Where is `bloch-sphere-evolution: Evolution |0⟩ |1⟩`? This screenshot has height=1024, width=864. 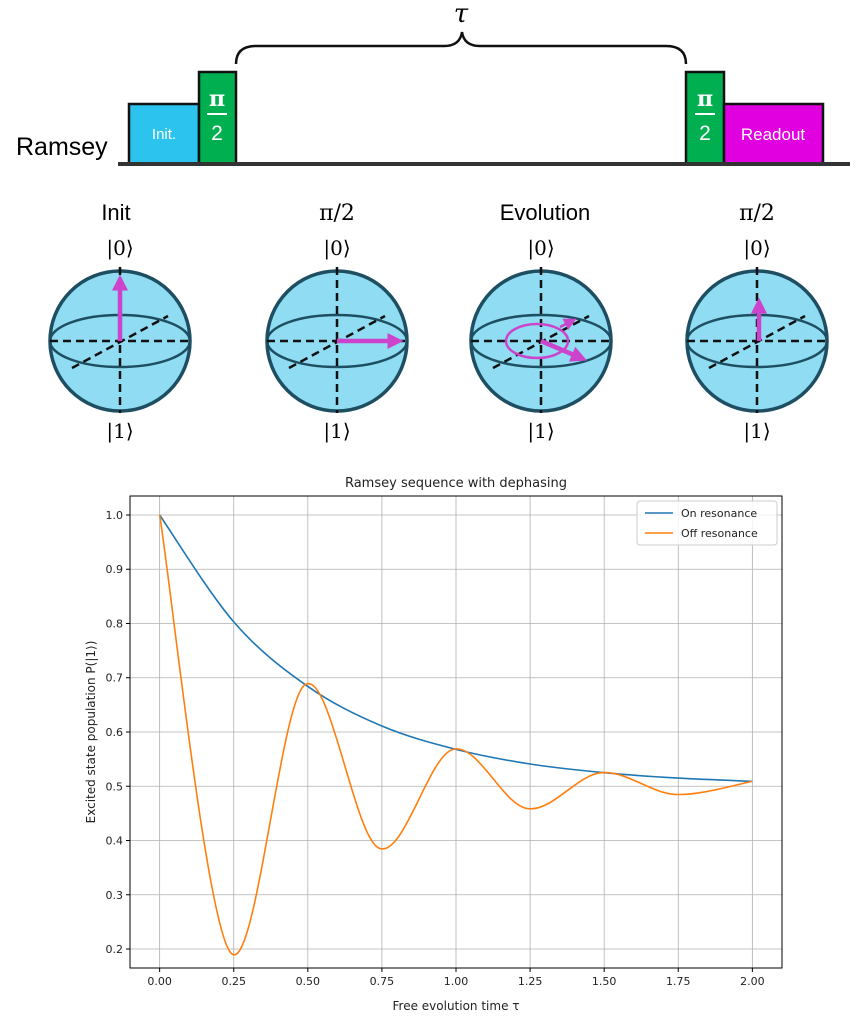 bloch-sphere-evolution: Evolution |0⟩ |1⟩ is located at coordinates (541, 322).